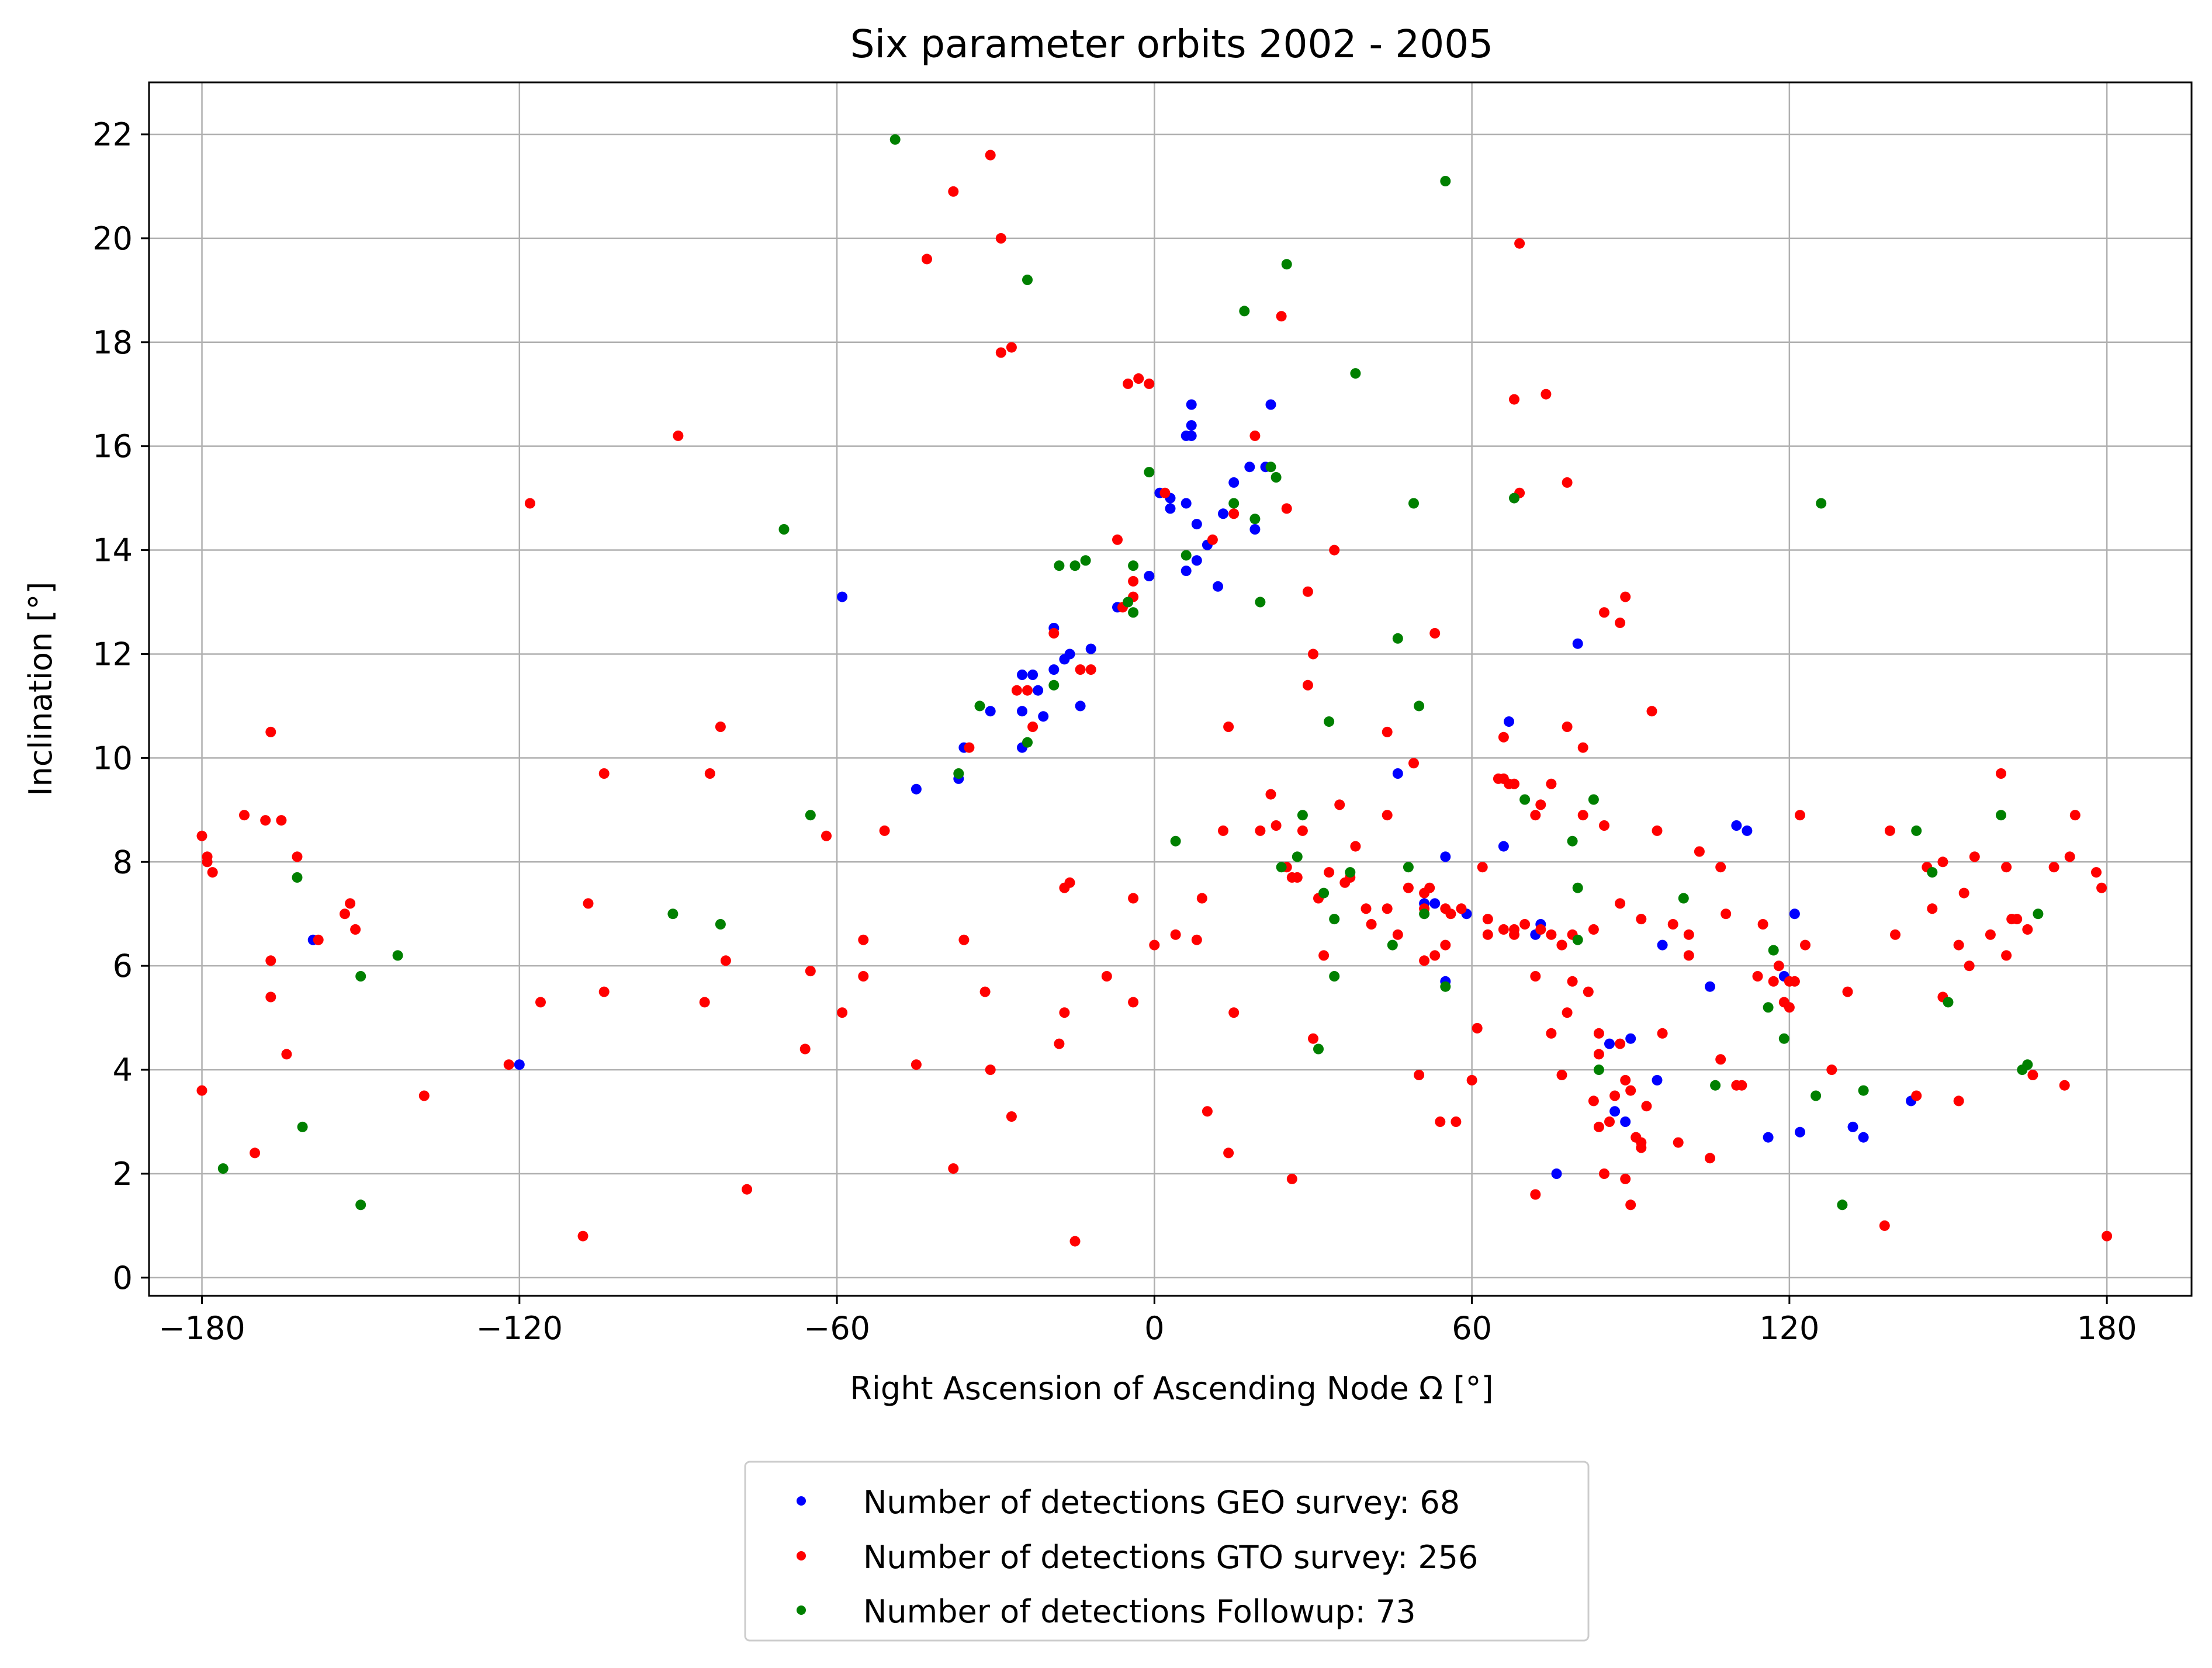 Image resolution: width=2212 pixels, height=1668 pixels. Describe the element at coordinates (1171, 45) in the screenshot. I see `chart-title: Six parameter orbits 2002 - 2005` at that location.